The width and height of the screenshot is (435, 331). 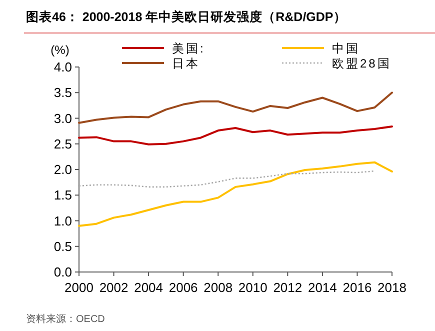 What do you see at coordinates (79, 287) in the screenshot?
I see `x-tick-label: 2000` at bounding box center [79, 287].